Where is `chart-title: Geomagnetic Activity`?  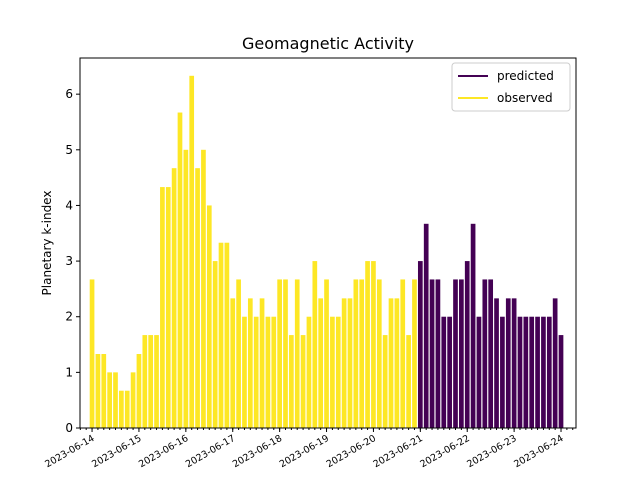 chart-title: Geomagnetic Activity is located at coordinates (328, 43).